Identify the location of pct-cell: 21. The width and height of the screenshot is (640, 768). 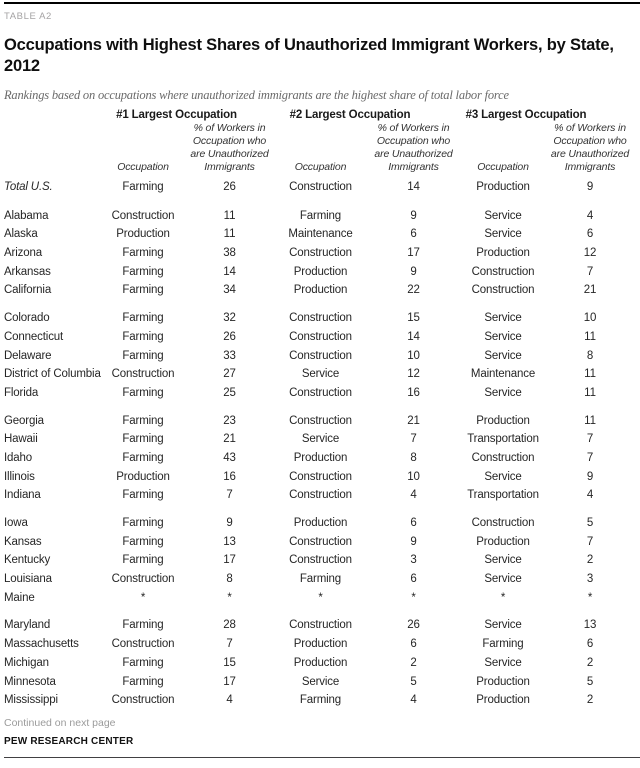
(413, 420).